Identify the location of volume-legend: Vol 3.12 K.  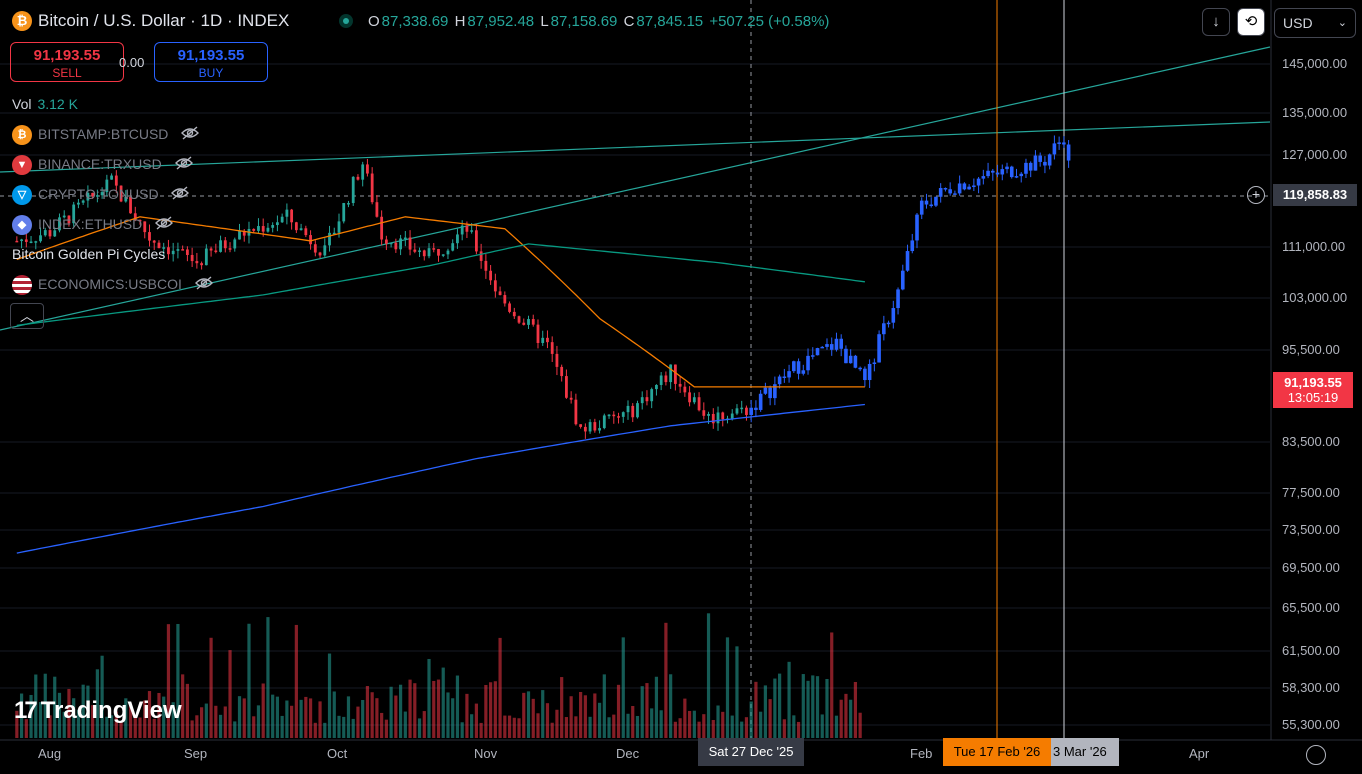
(45, 104).